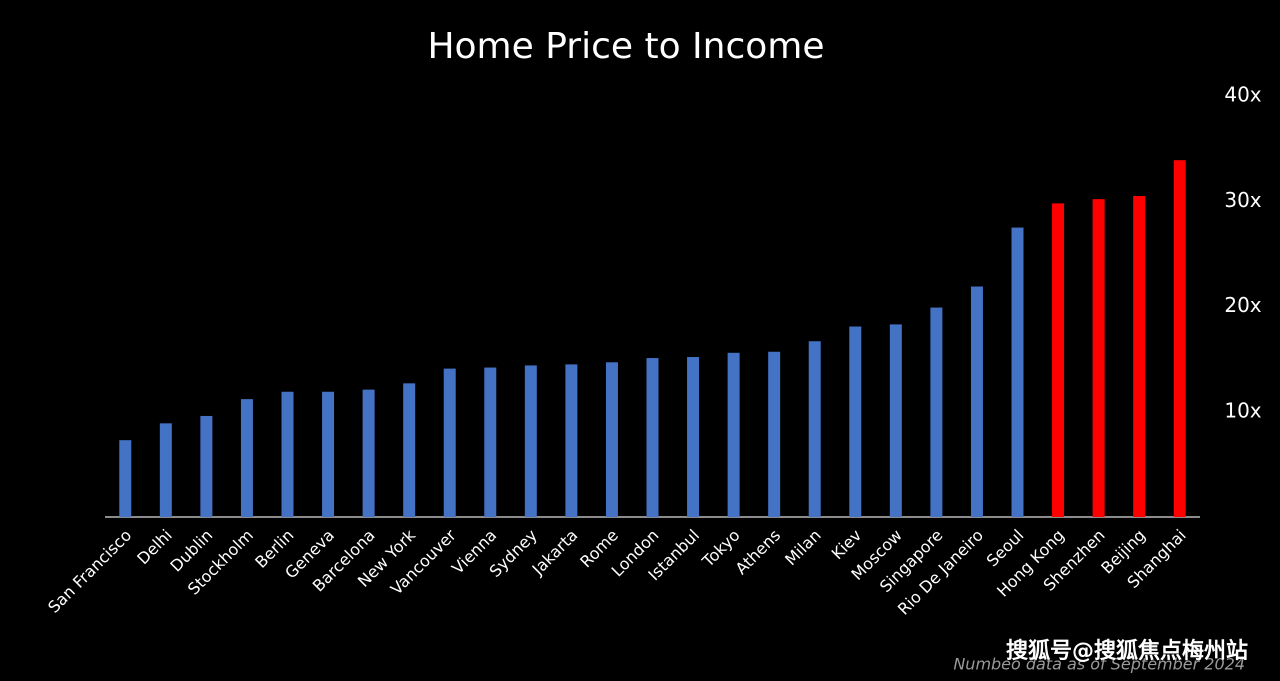 Image resolution: width=1280 pixels, height=681 pixels. I want to click on chart-title: Home Price to Income, so click(625, 46).